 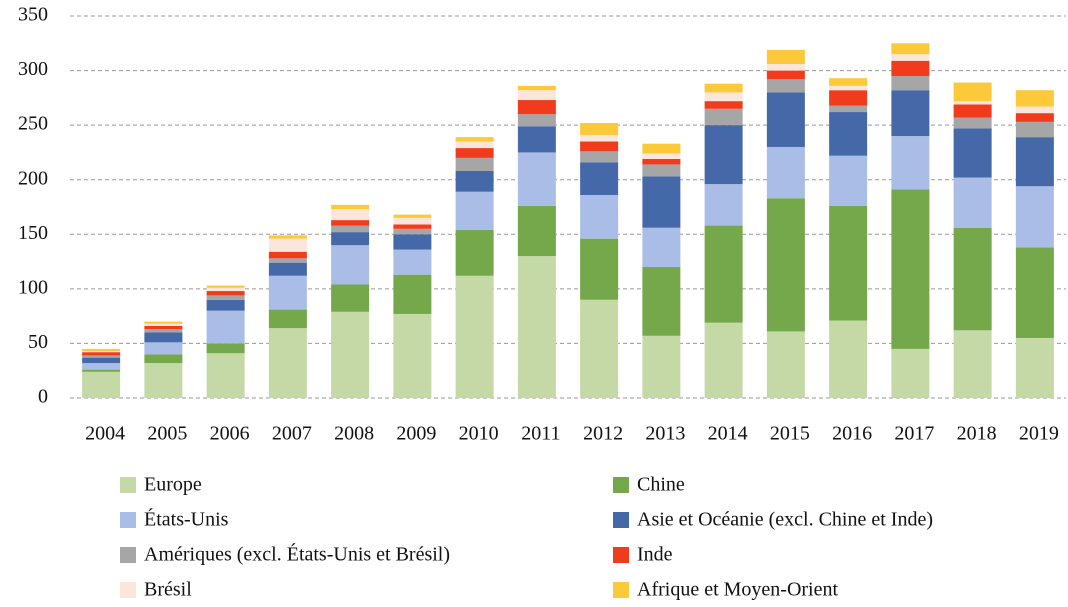 I want to click on y-tick-label: 250, so click(x=33, y=124).